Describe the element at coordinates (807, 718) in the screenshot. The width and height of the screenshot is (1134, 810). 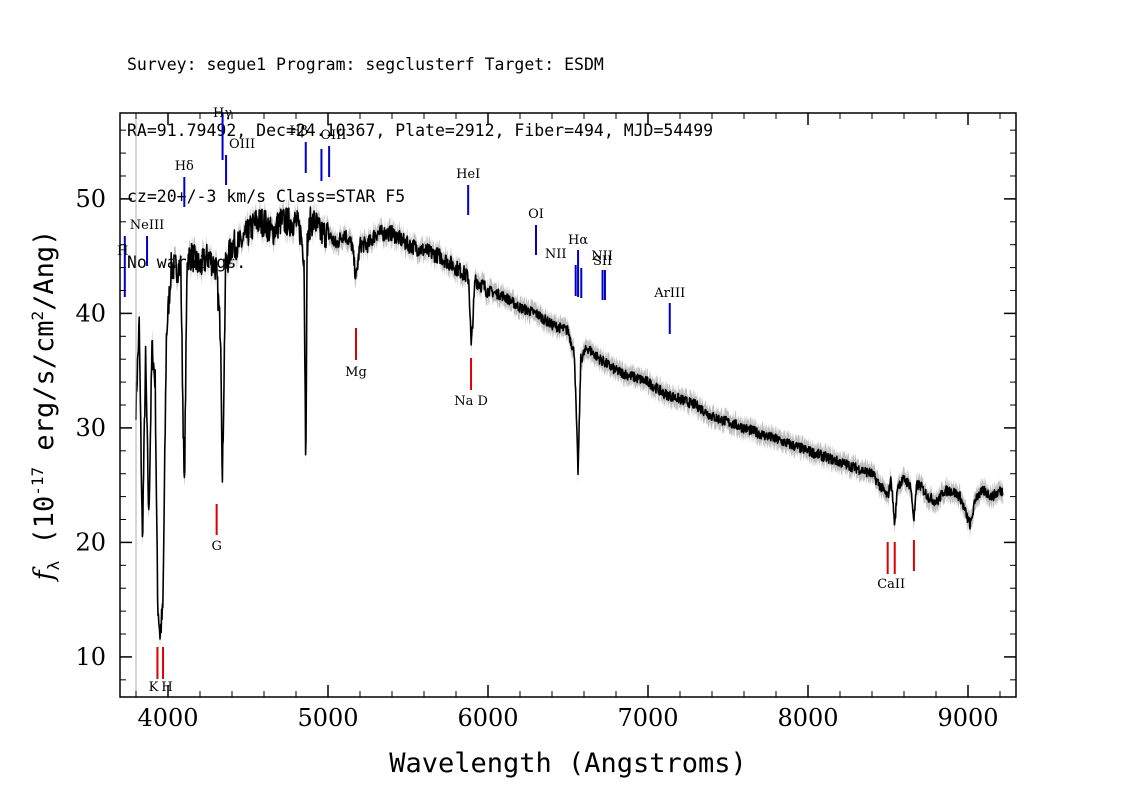
I see `x-tick-label: 8000` at that location.